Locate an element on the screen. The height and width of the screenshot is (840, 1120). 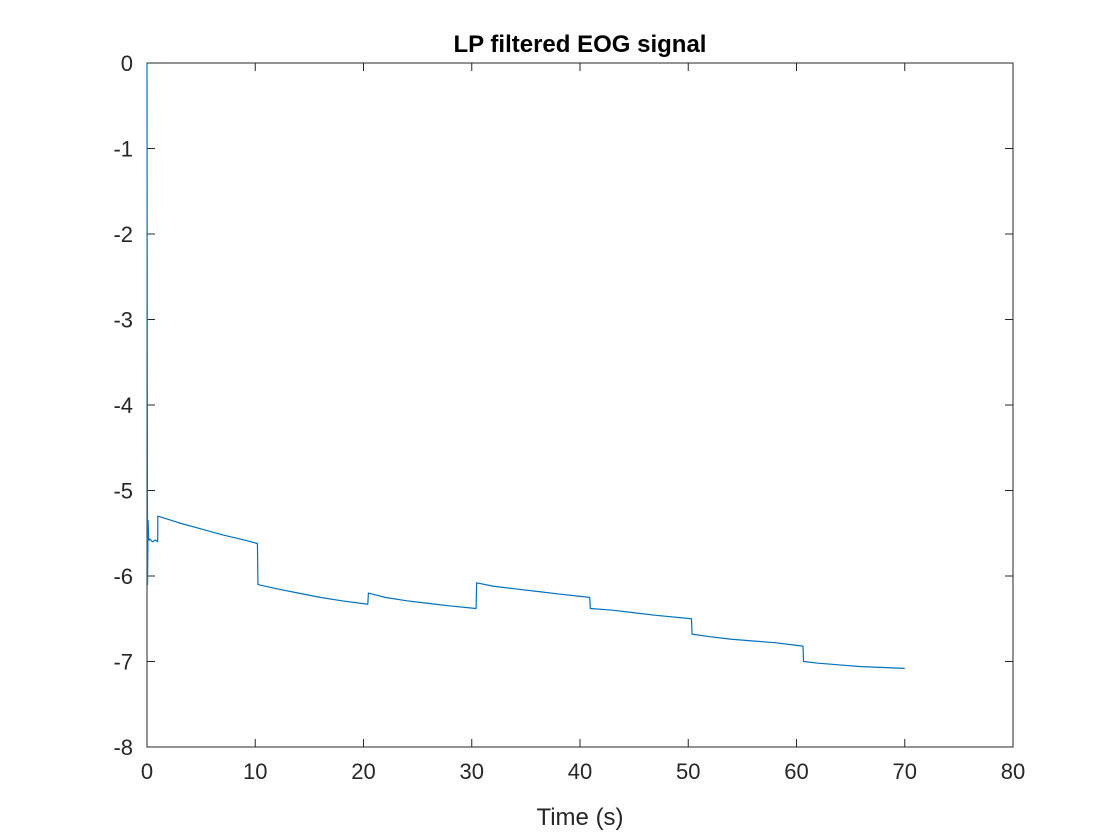
x-tick-label: 70 is located at coordinates (905, 771).